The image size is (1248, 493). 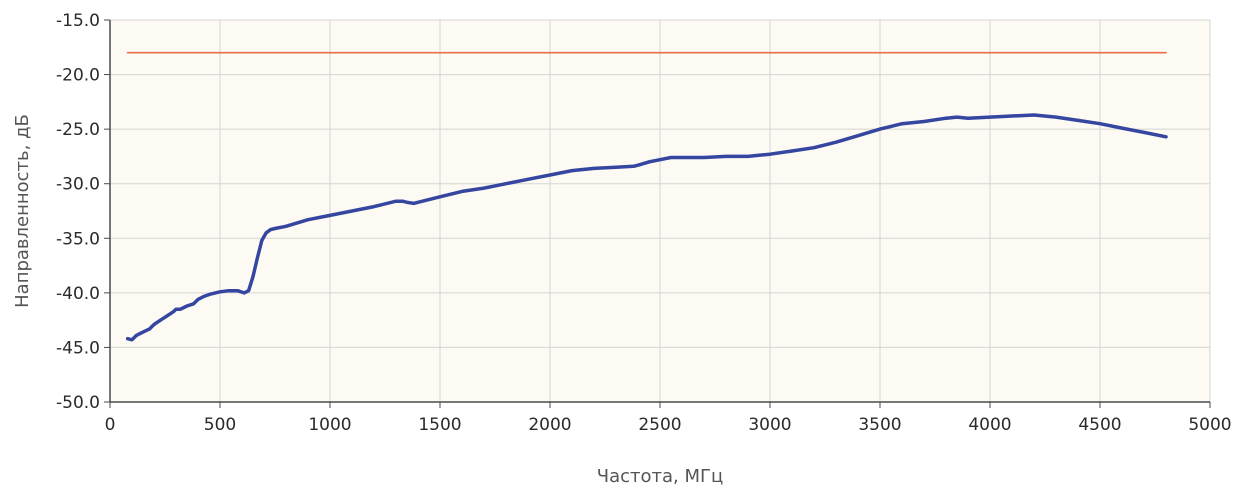 What do you see at coordinates (769, 425) in the screenshot?
I see `x-tick-label: 3000` at bounding box center [769, 425].